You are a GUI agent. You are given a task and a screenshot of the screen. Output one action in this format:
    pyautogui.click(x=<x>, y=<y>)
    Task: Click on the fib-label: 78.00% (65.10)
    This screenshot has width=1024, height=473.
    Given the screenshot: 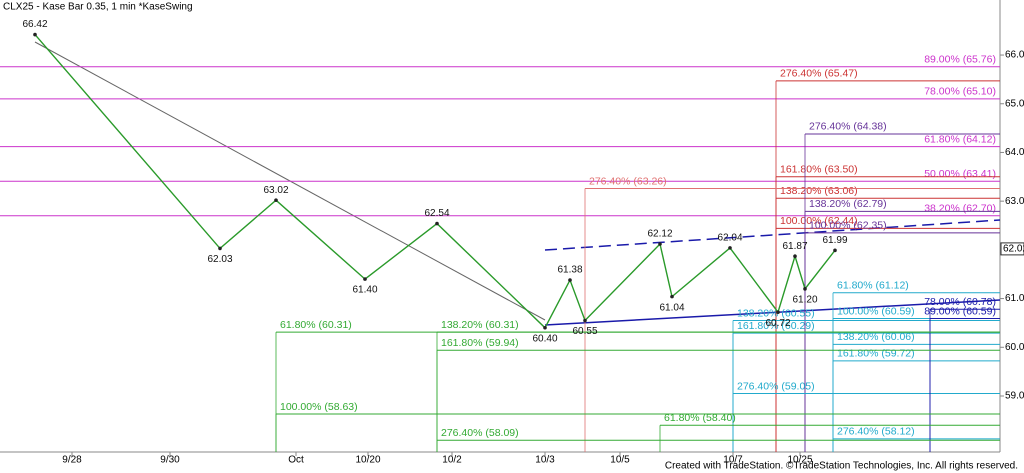 What is the action you would take?
    pyautogui.click(x=960, y=92)
    